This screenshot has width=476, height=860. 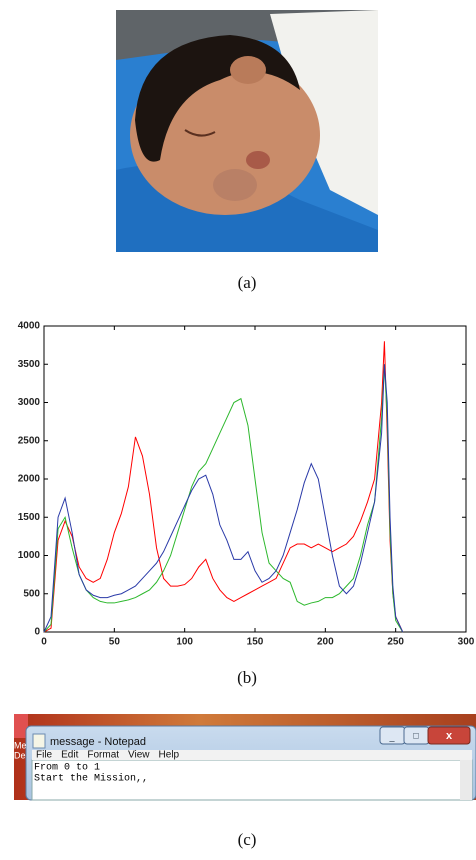 I want to click on y-tick-label: 2000, so click(x=29, y=479).